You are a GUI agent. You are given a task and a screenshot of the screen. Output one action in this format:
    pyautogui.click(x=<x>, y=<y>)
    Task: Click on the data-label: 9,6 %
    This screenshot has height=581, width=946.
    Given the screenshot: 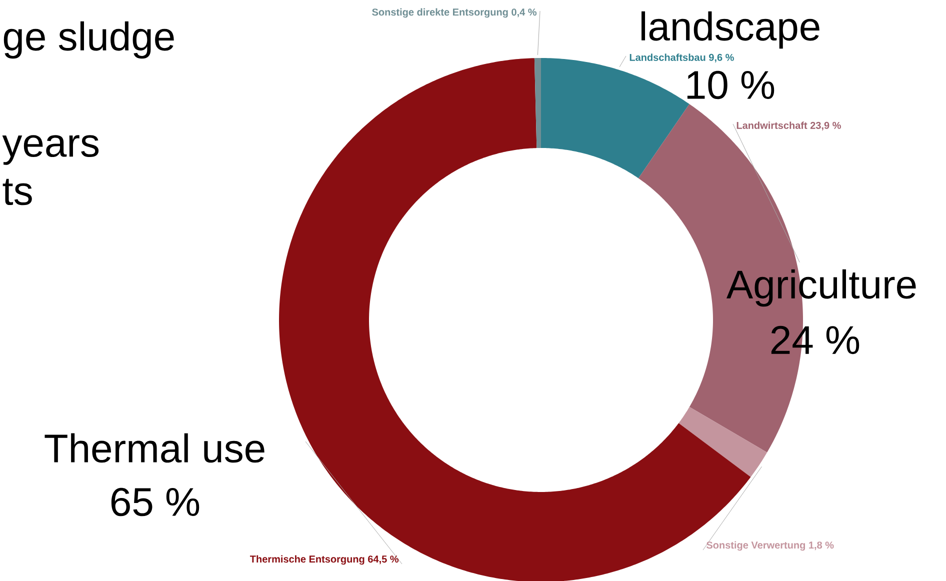 What is the action you would take?
    pyautogui.click(x=721, y=58)
    